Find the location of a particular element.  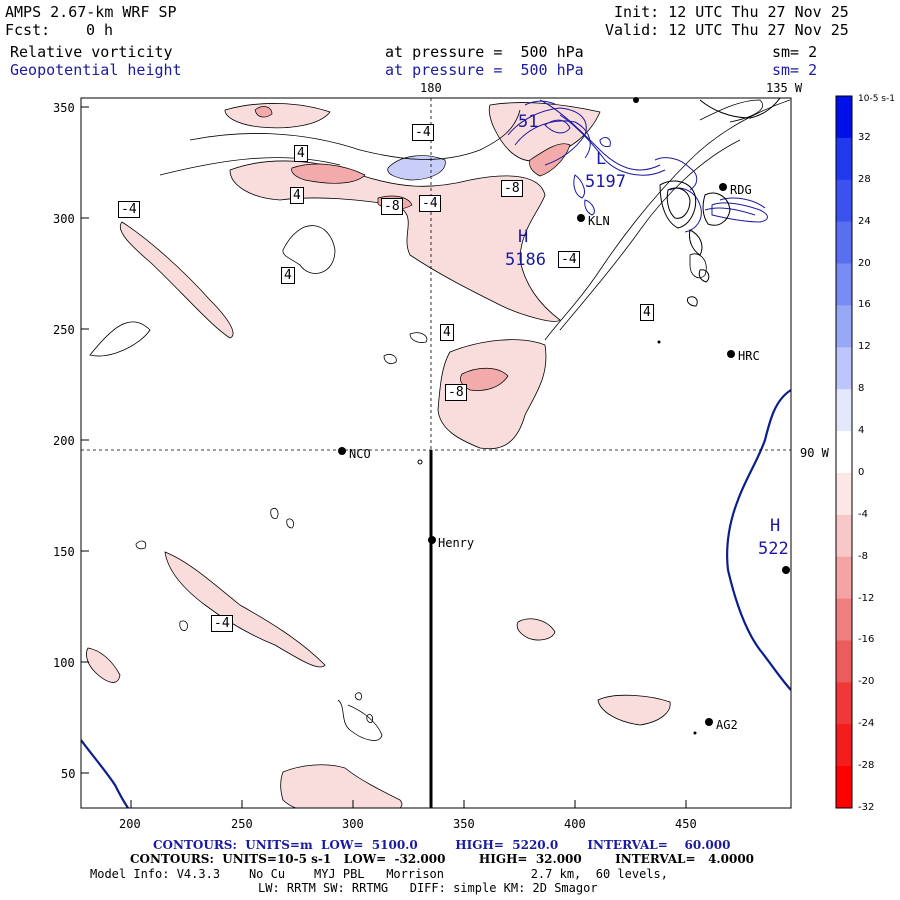

station-marker-henry is located at coordinates (432, 540).